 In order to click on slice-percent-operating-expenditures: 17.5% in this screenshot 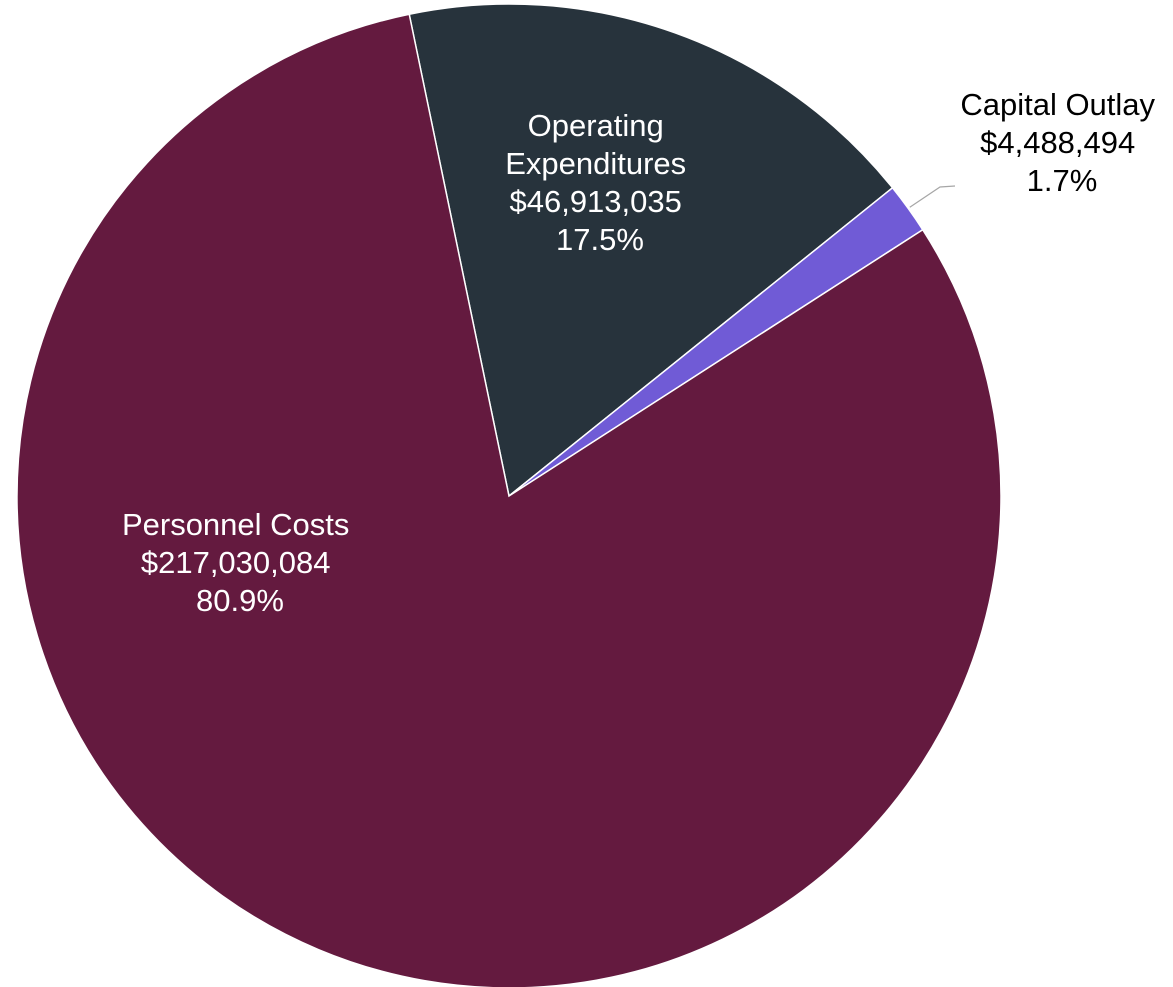, I will do `click(600, 239)`.